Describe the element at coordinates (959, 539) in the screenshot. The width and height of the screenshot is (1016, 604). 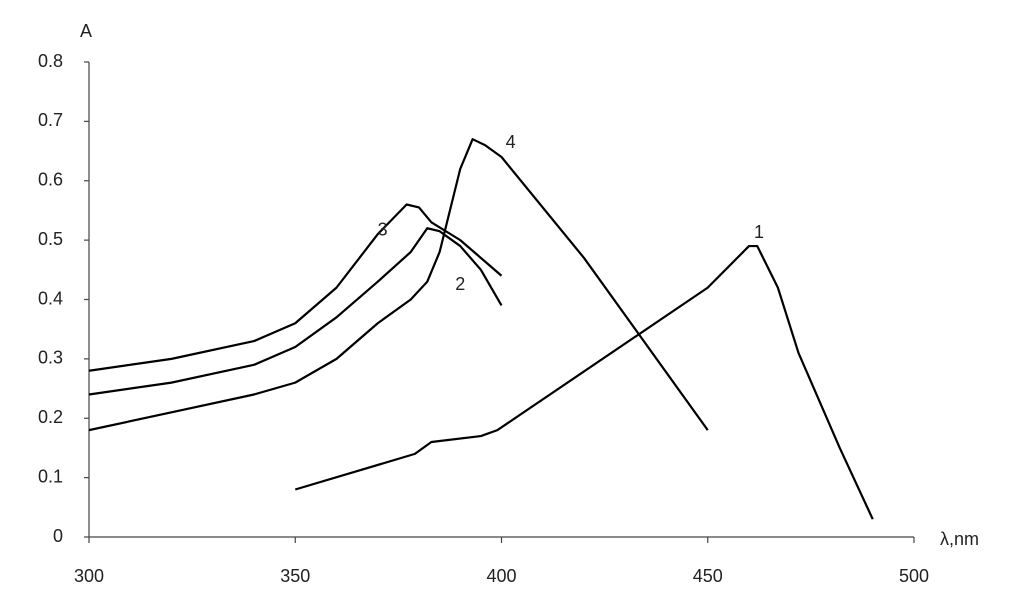
I see `x-axis-label: λ,nm` at that location.